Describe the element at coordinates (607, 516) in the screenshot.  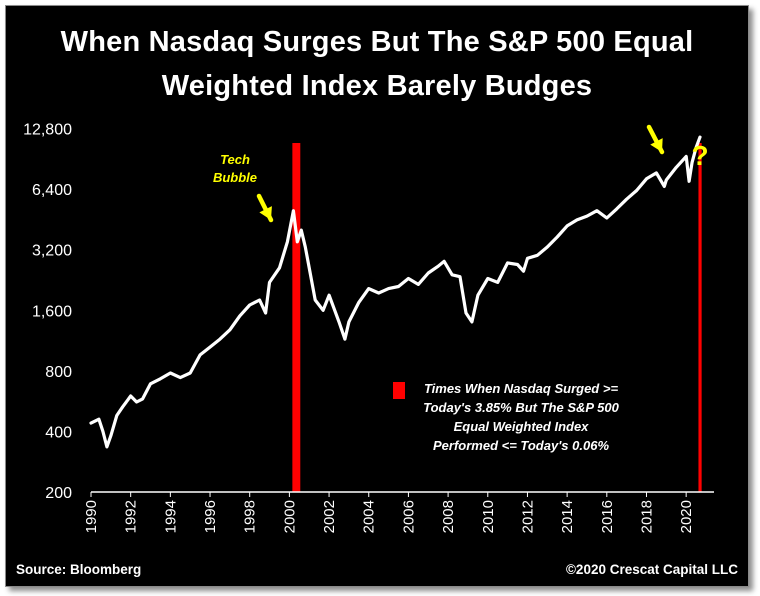
I see `x-tick-label-2016: 2016` at that location.